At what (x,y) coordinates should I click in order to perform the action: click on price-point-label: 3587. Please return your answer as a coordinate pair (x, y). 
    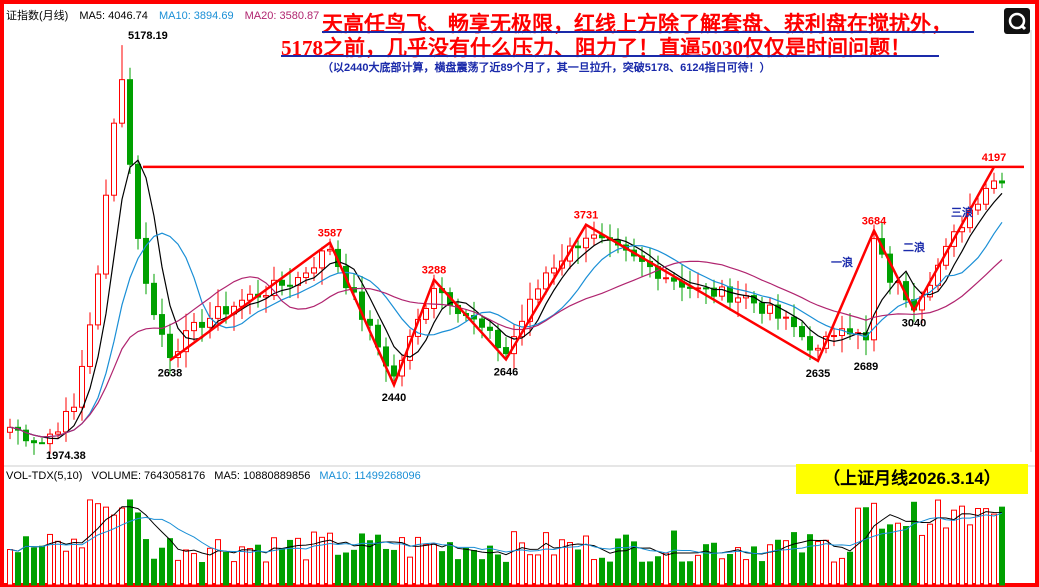
    Looking at the image, I should click on (330, 234).